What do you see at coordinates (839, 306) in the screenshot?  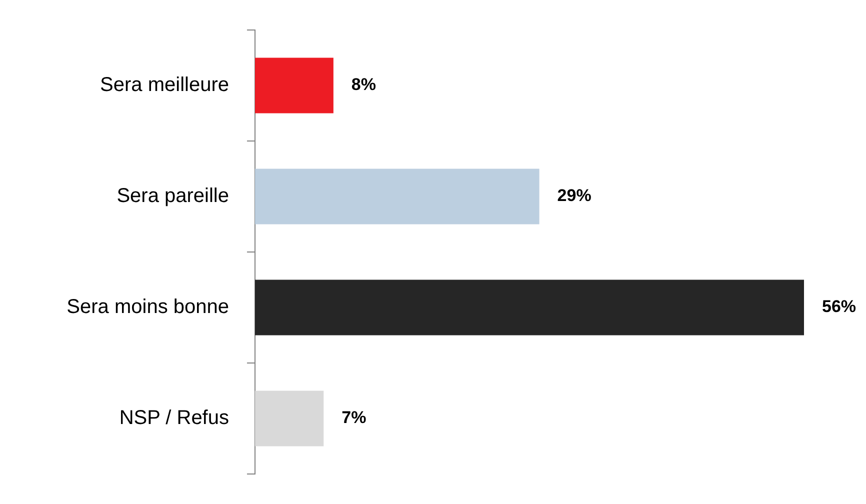 I see `data-label: 56%` at bounding box center [839, 306].